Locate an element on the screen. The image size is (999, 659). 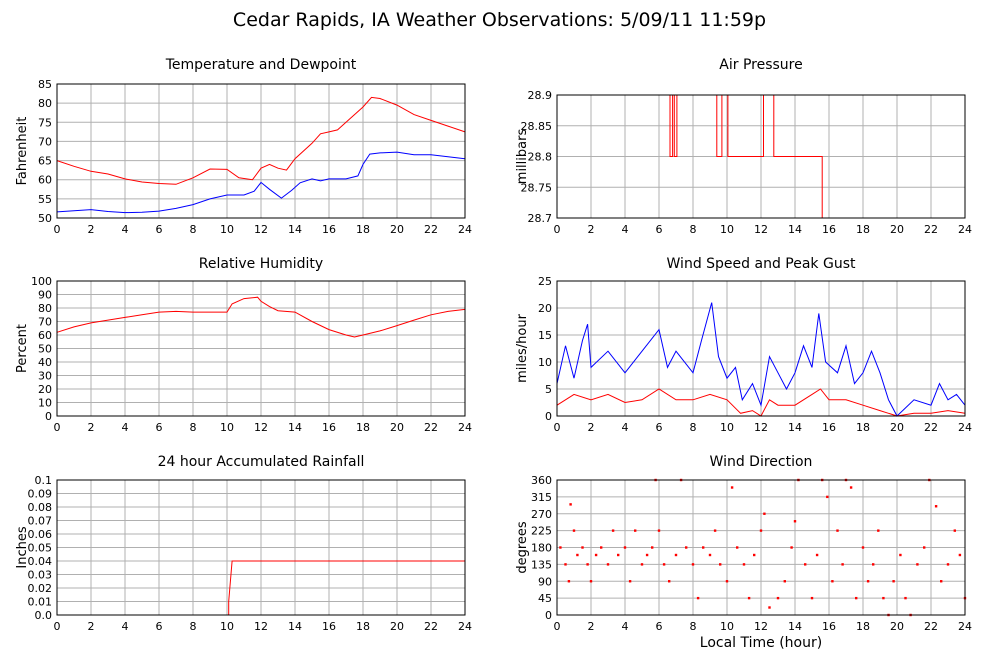
y-tick-label: 75 is located at coordinates (45, 122).